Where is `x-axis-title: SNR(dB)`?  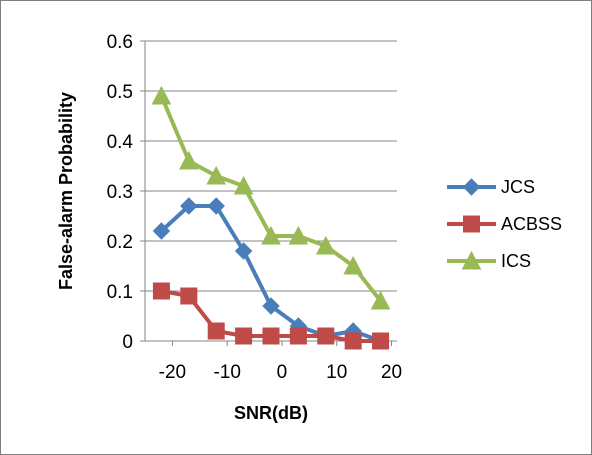
x-axis-title: SNR(dB) is located at coordinates (271, 413).